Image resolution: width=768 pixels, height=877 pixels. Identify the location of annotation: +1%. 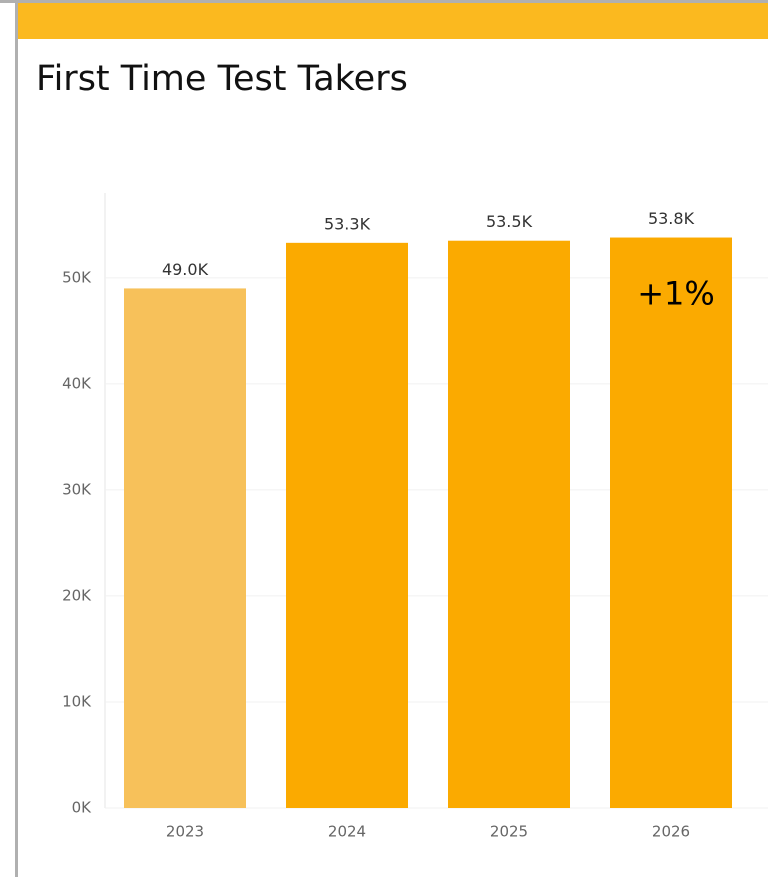
(676, 294).